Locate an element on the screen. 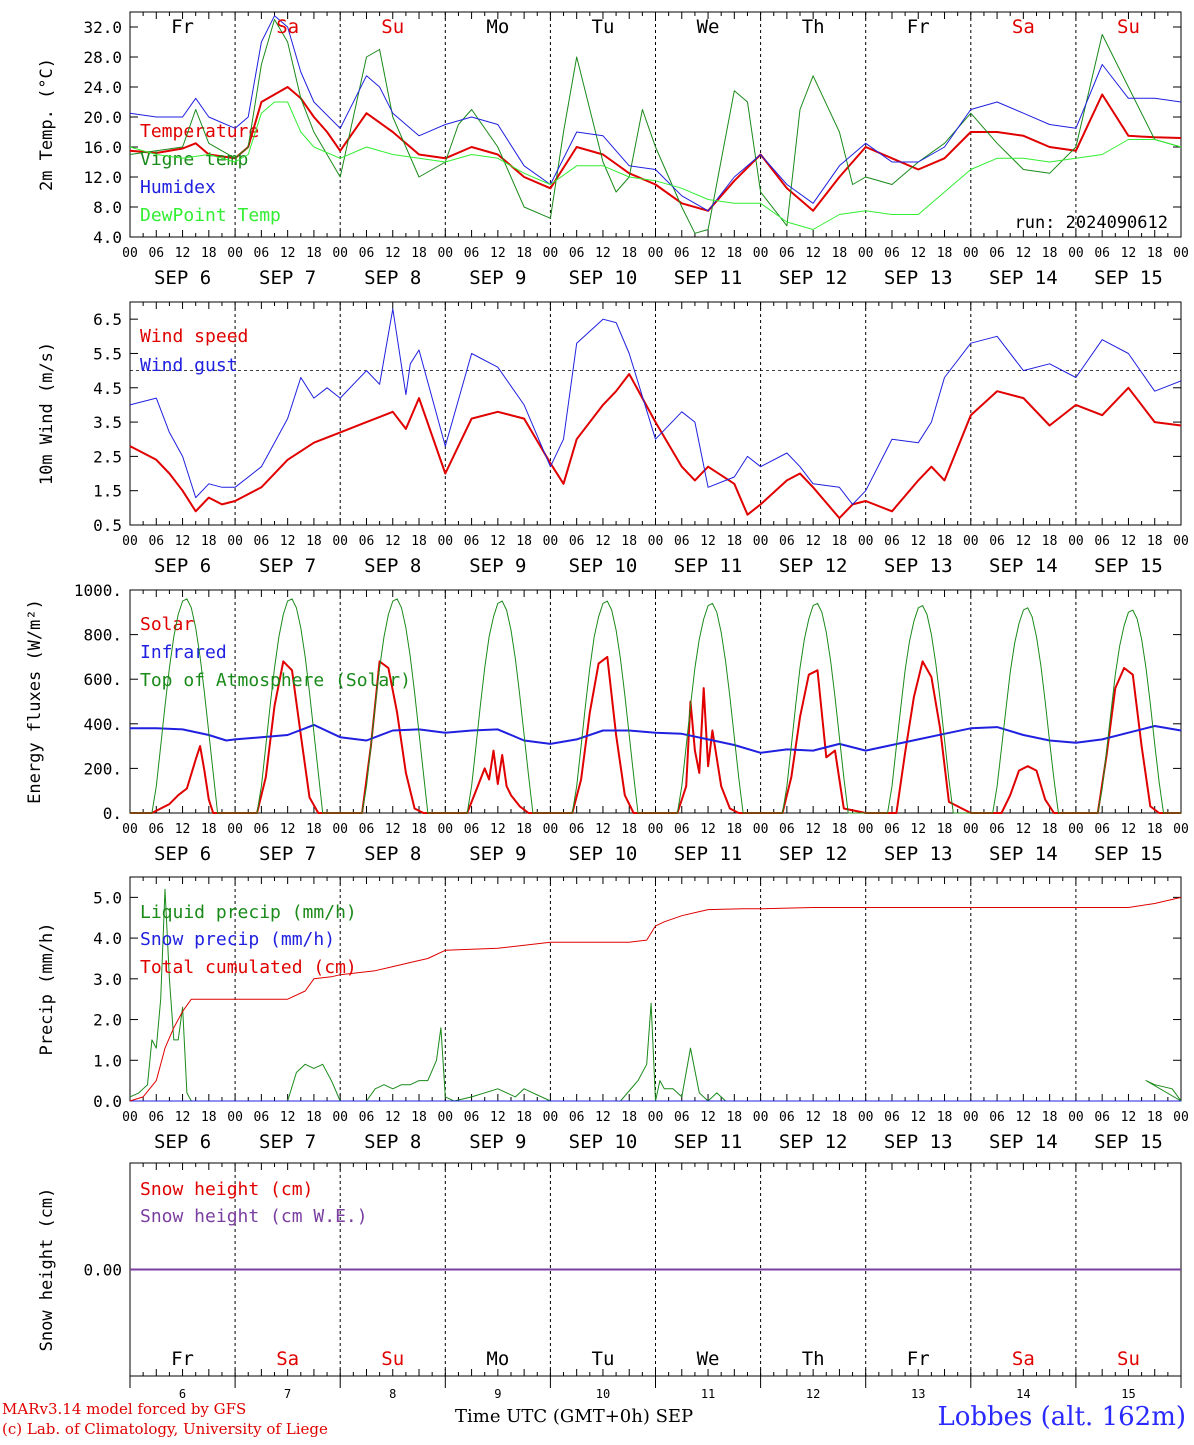 The height and width of the screenshot is (1445, 1194). day-name-bottom: Sa is located at coordinates (287, 1359).